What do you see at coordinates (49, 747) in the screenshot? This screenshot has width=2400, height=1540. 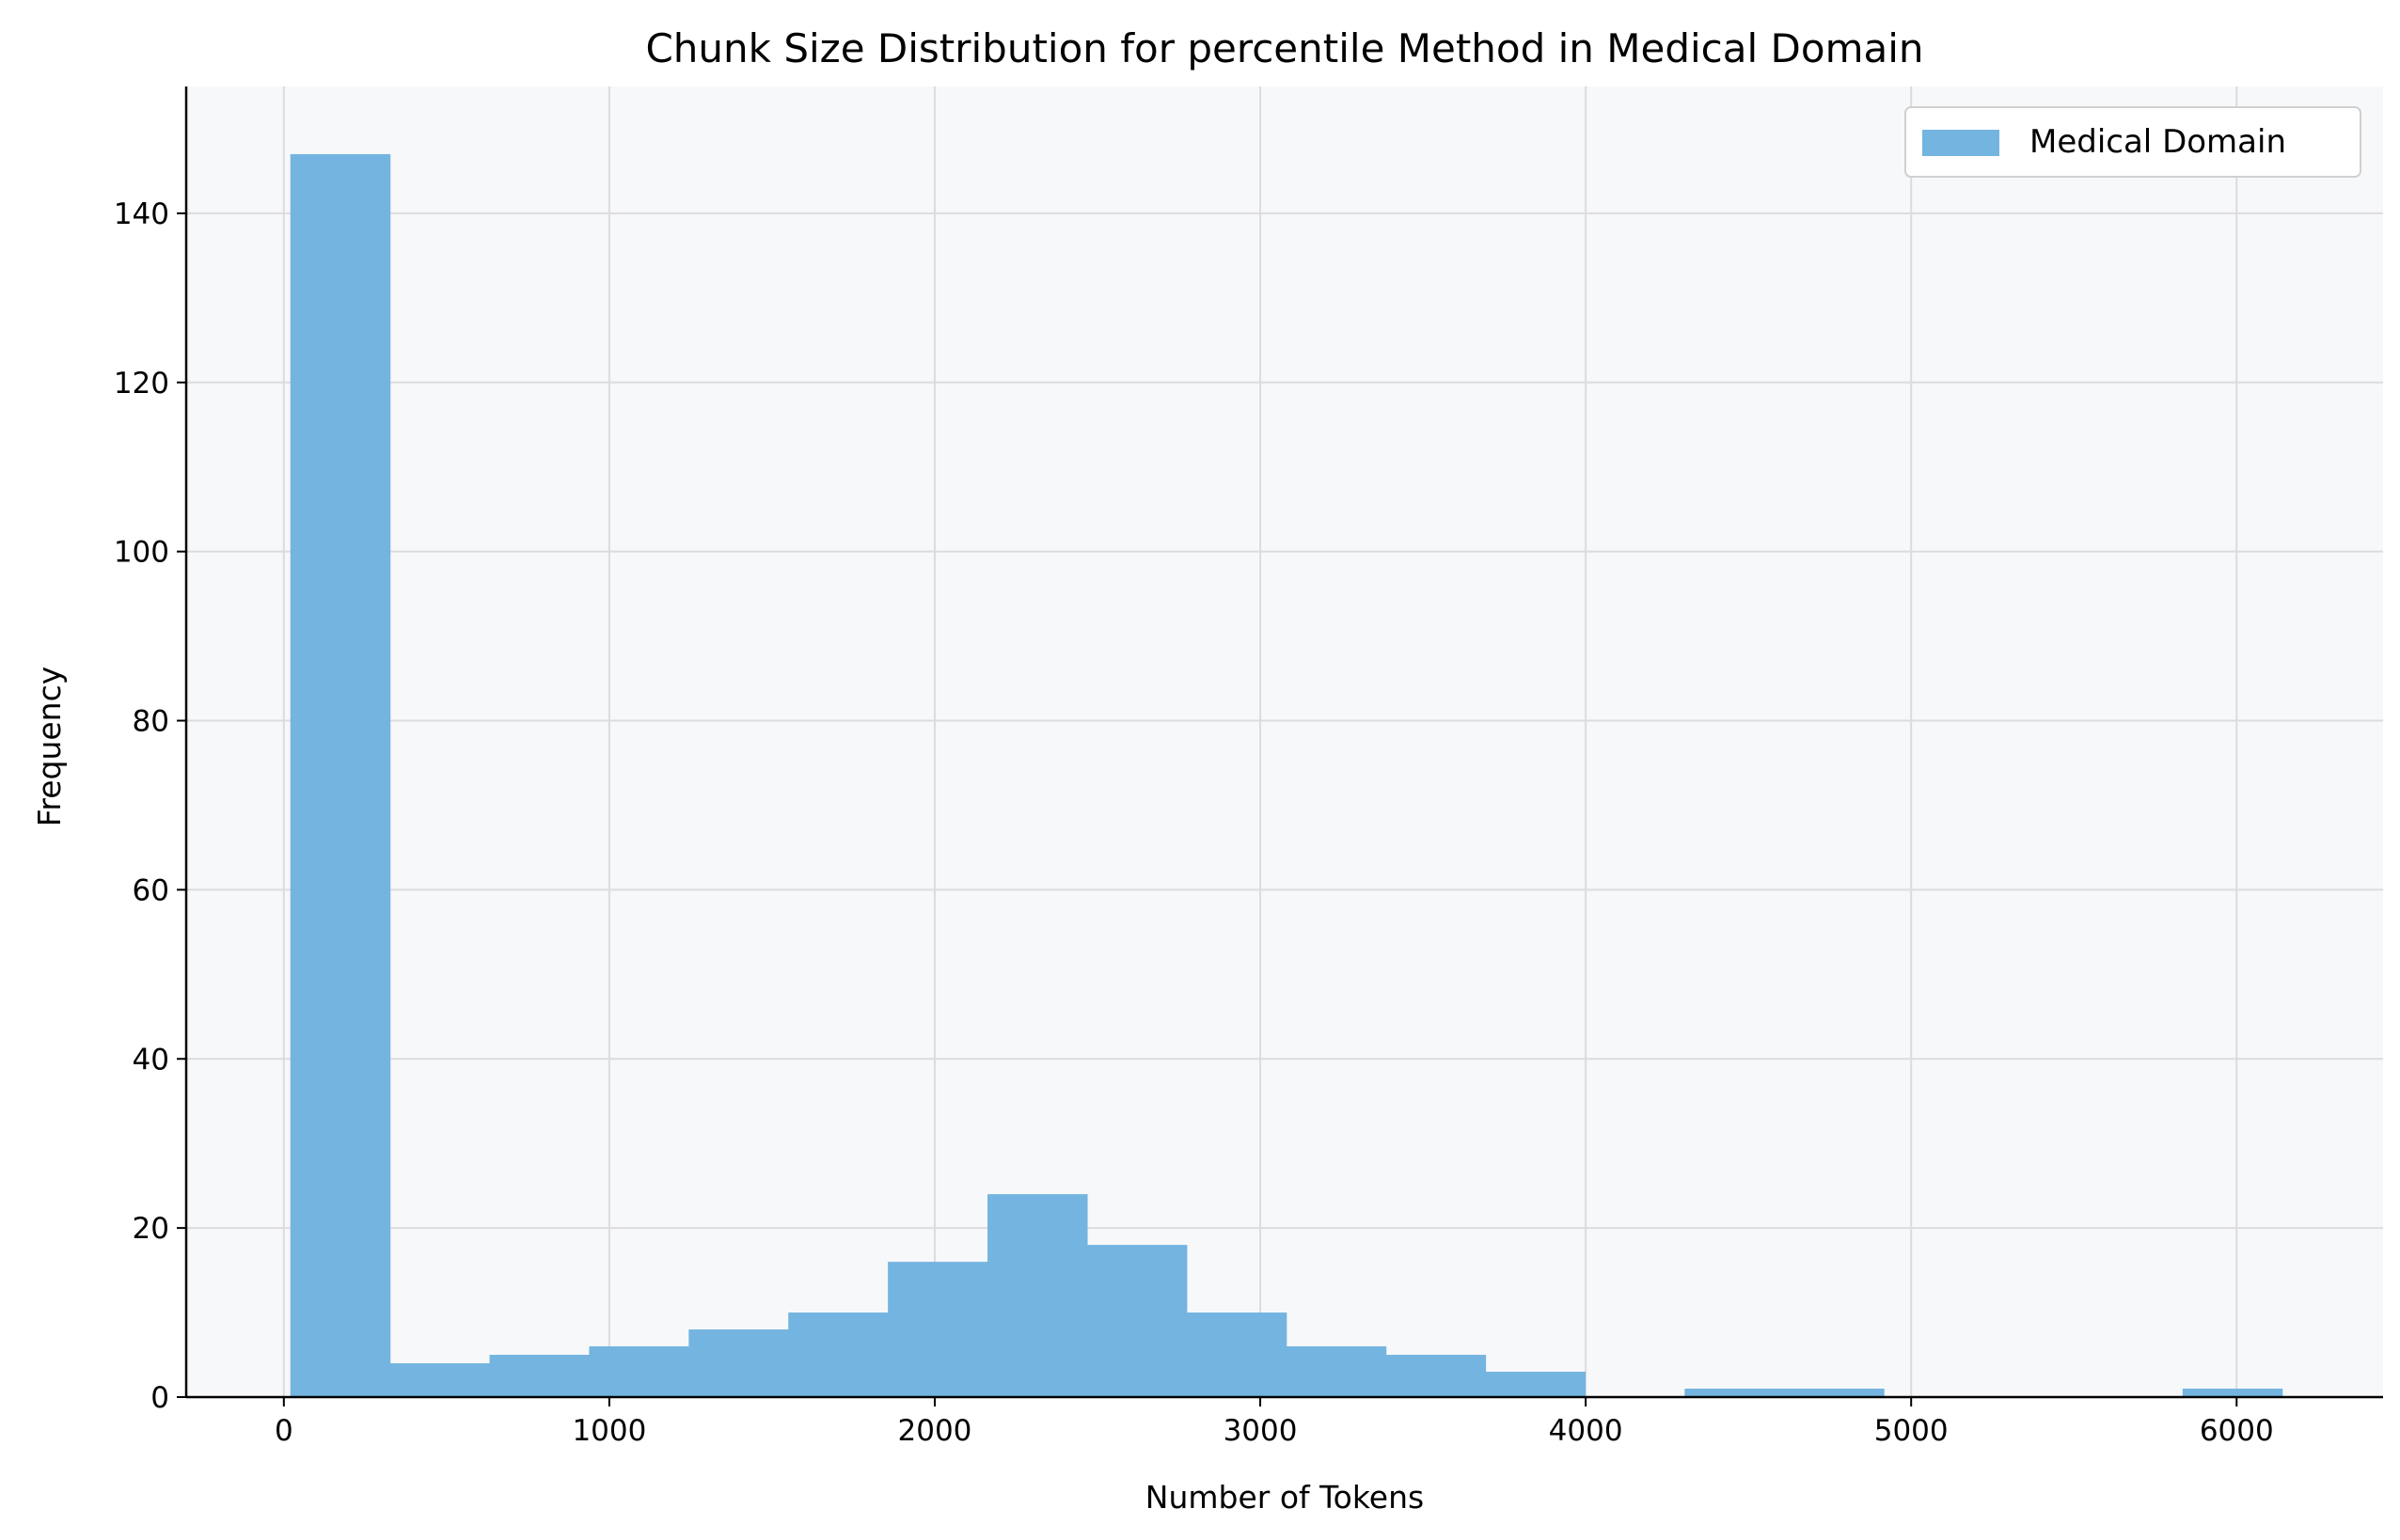 I see `y-axis-label: Frequency` at bounding box center [49, 747].